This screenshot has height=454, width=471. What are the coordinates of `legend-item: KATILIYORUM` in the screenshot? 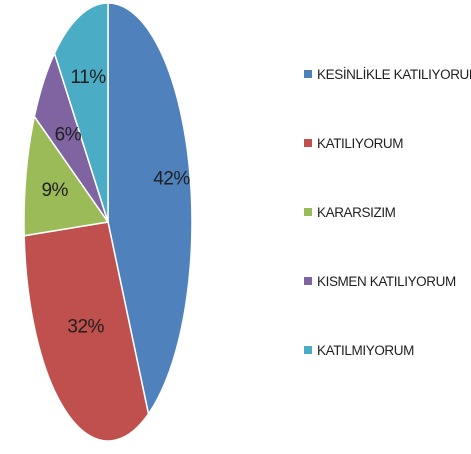 It's located at (386, 143).